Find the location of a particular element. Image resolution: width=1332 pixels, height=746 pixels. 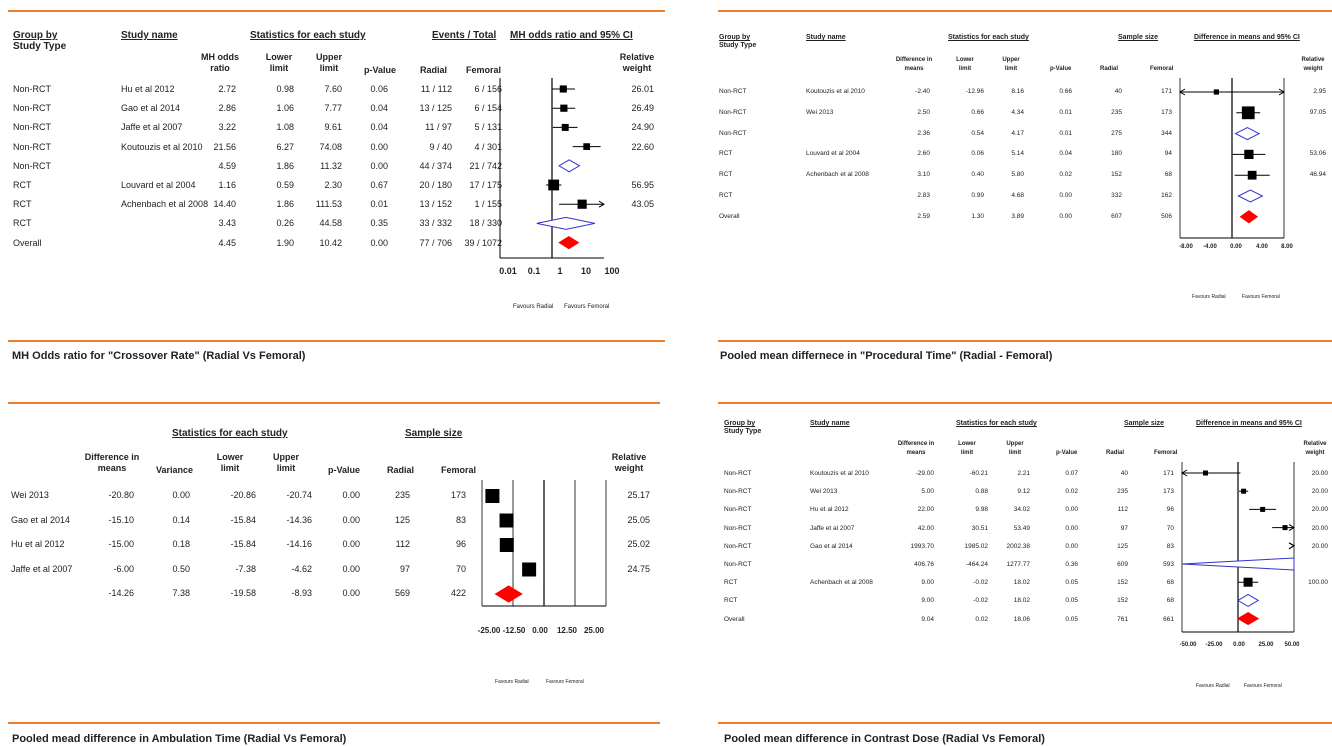

table-cell-femoral: 593 is located at coordinates (1168, 564).